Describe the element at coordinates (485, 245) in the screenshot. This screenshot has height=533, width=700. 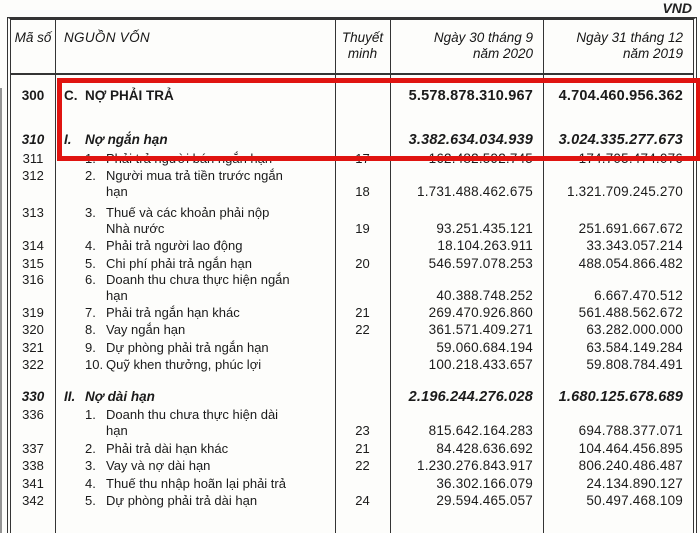
I see `row-value-2020: 18.104.263.911` at that location.